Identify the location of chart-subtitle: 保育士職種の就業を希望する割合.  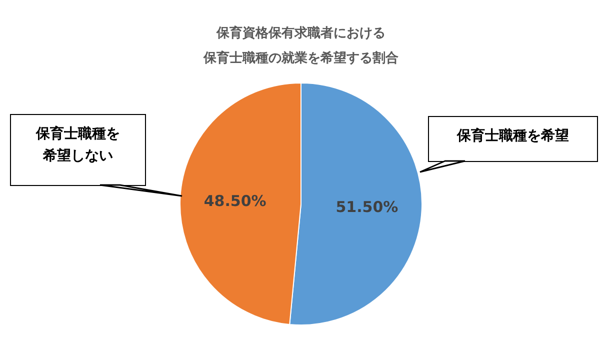
(300, 58).